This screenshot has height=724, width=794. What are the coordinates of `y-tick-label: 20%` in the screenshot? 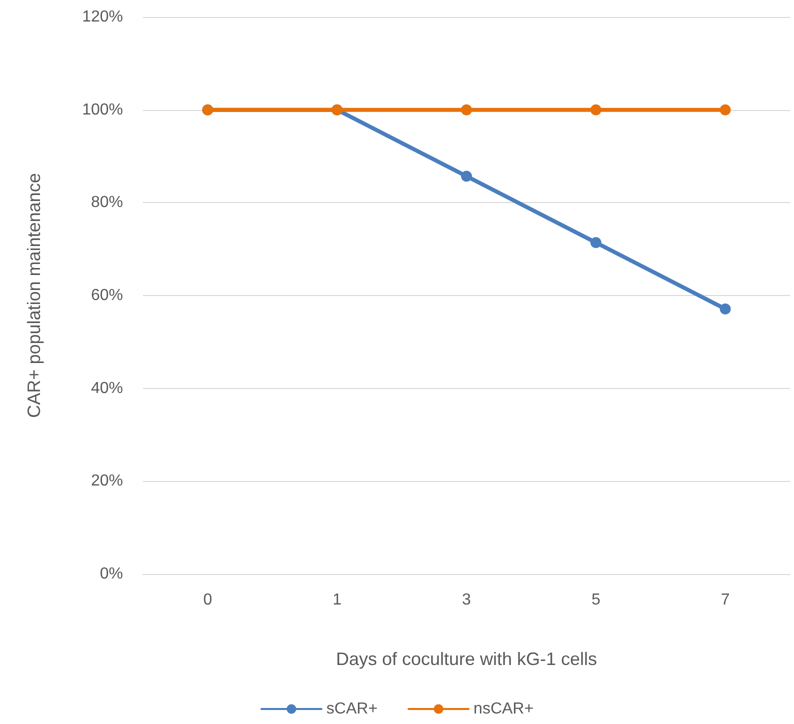 It's located at (106, 481).